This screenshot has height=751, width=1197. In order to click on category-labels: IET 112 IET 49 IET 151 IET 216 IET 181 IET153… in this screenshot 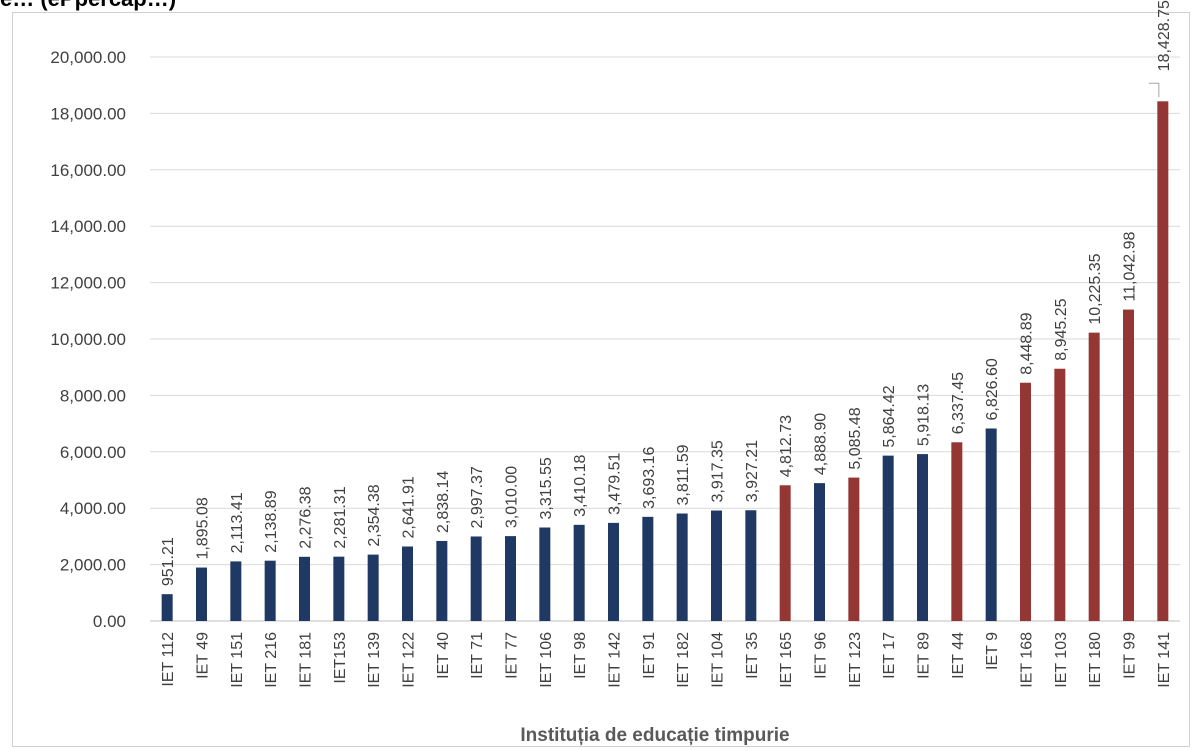, I will do `click(666, 660)`.